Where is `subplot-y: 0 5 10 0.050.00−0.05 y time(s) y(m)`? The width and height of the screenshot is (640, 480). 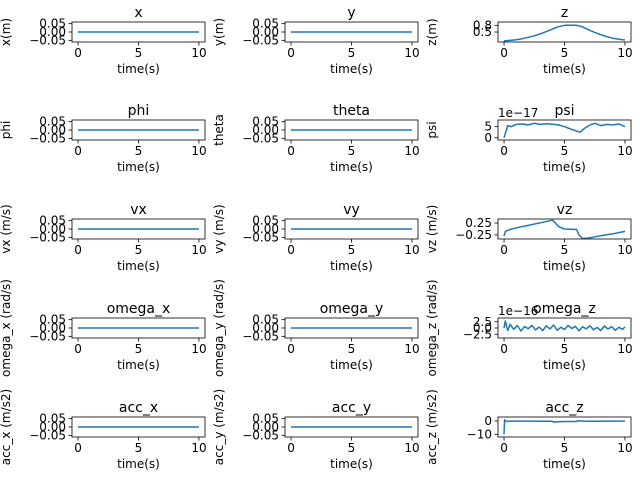
subplot-y: 0 5 10 0.050.00−0.05 y time(s) y(m) is located at coordinates (316, 40).